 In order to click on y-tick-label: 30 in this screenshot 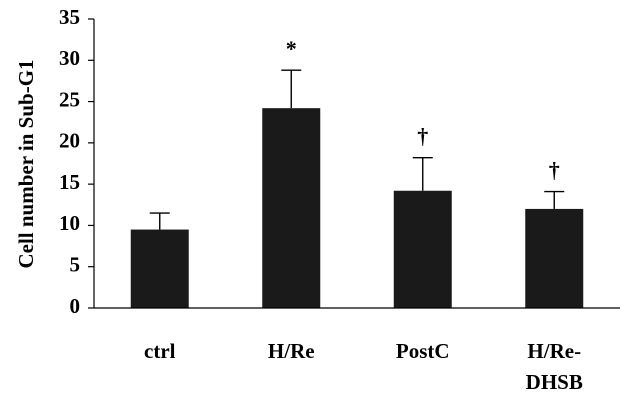, I will do `click(69, 58)`.